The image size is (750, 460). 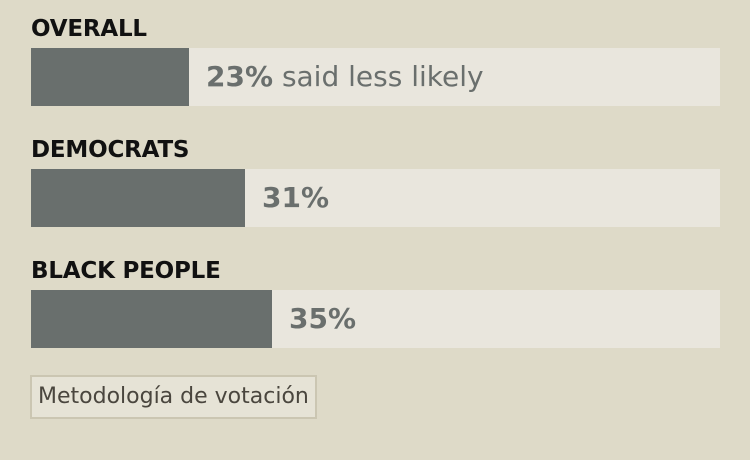 I want to click on bar-black-people, so click(x=151, y=319).